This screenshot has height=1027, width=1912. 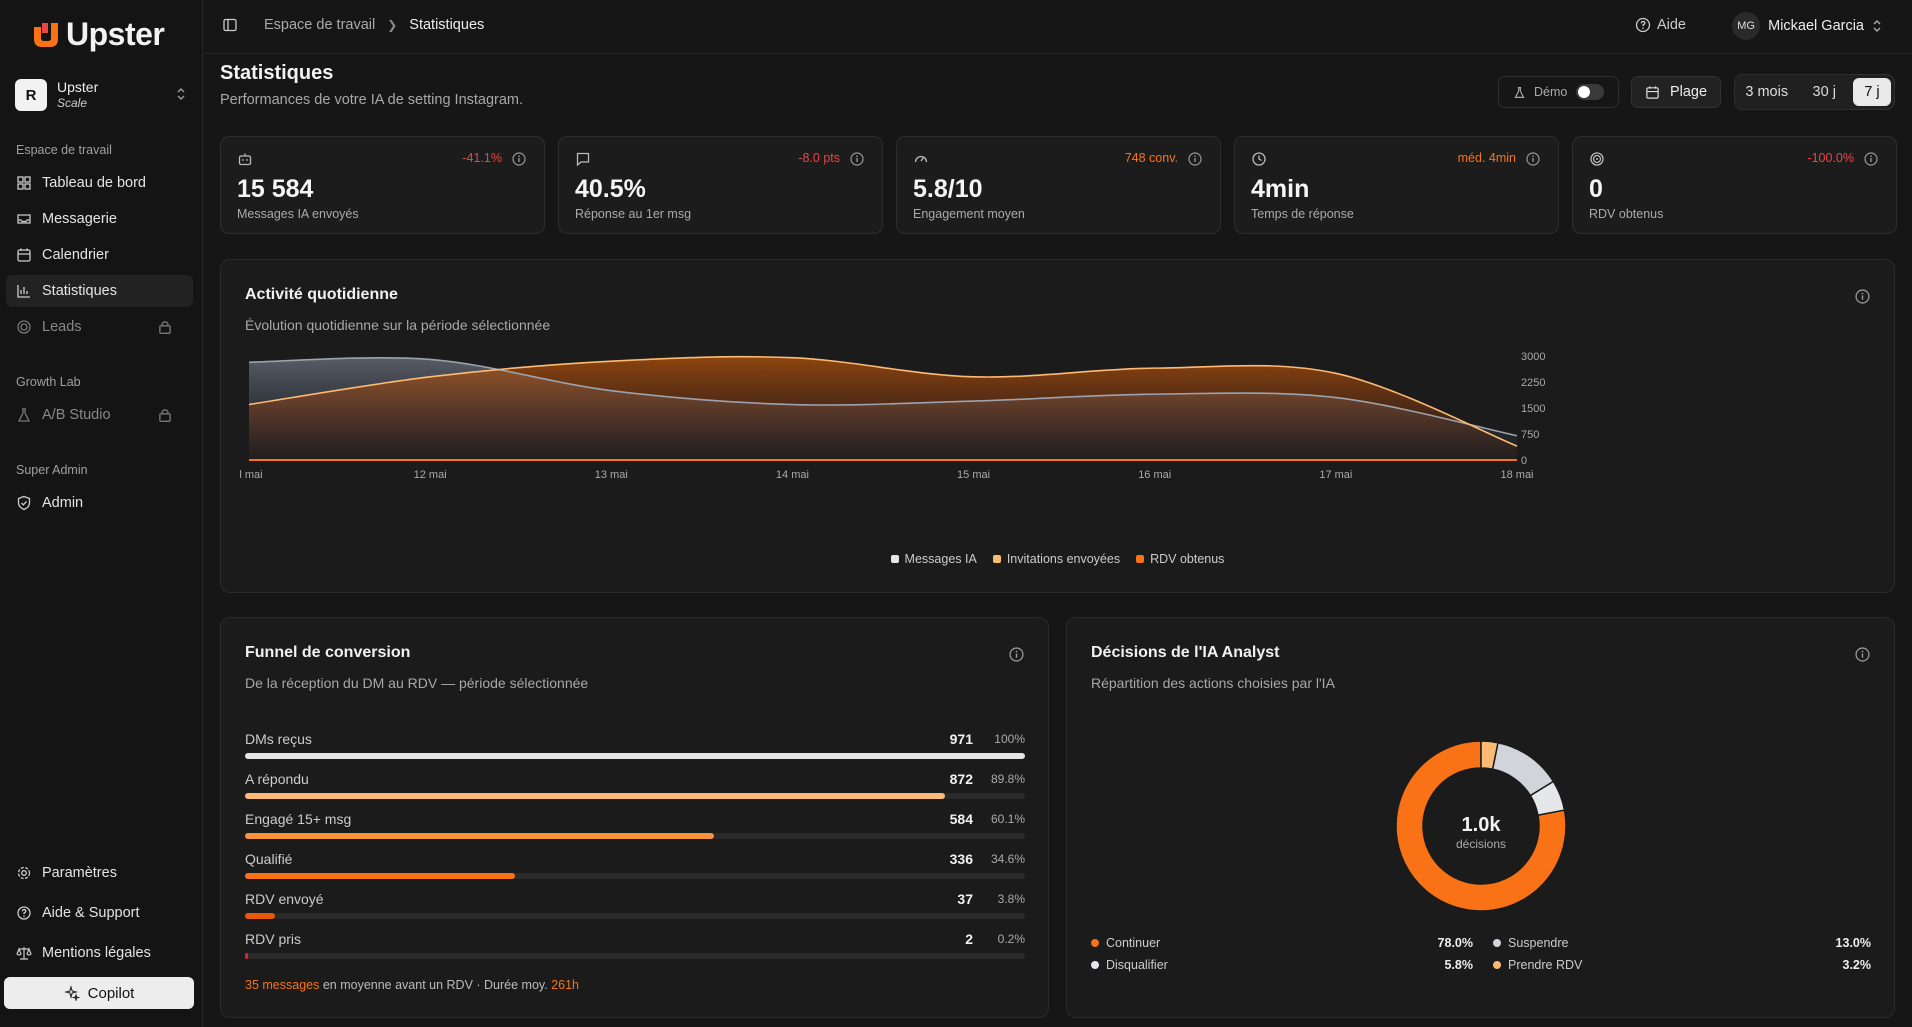 What do you see at coordinates (948, 189) in the screenshot?
I see `kpi-value: 5.8/10` at bounding box center [948, 189].